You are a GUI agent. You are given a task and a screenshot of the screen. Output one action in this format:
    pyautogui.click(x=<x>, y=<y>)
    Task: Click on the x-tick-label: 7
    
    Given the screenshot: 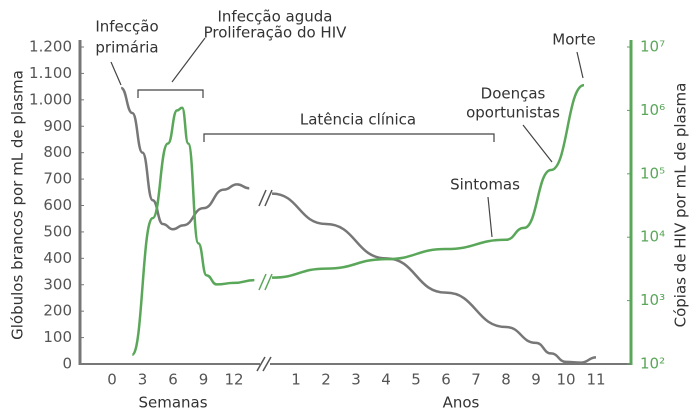 What is the action you would take?
    pyautogui.click(x=476, y=380)
    